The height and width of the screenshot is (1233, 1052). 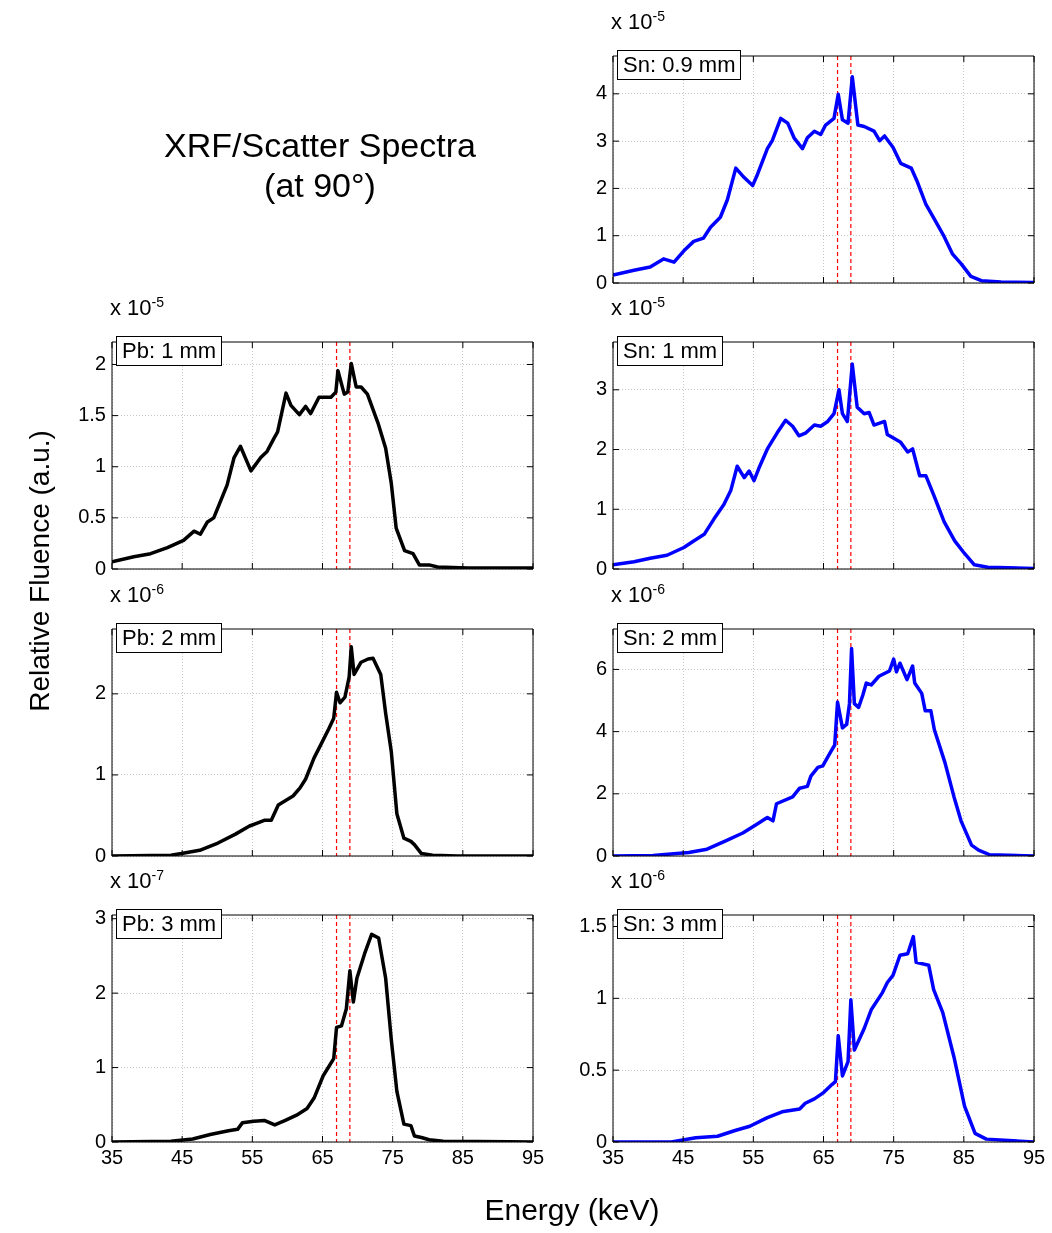 What do you see at coordinates (169, 351) in the screenshot?
I see `annotation: Pb: 1 mm` at bounding box center [169, 351].